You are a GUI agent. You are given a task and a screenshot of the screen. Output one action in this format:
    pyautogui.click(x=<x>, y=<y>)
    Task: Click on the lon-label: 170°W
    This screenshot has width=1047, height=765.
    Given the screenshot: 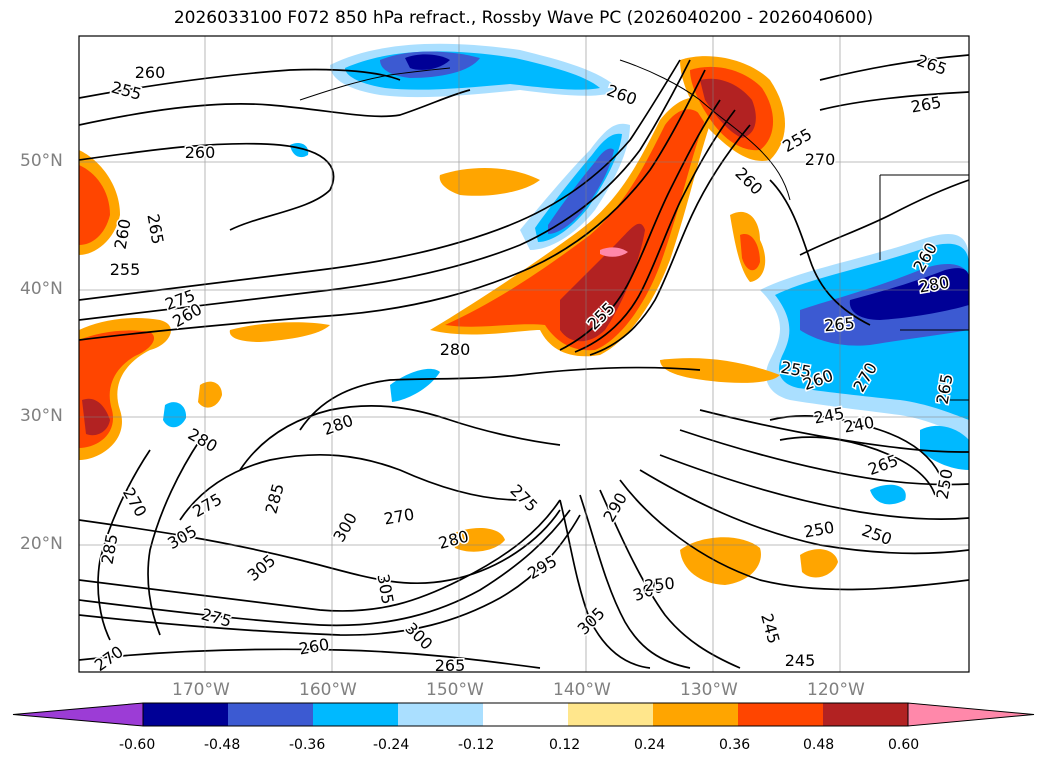 What is the action you would take?
    pyautogui.click(x=201, y=690)
    